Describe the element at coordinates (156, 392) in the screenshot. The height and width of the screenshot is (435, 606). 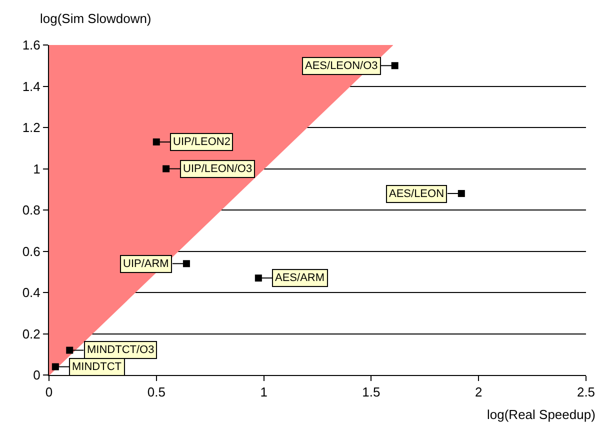
I see `x-tick-label: 0.5` at that location.